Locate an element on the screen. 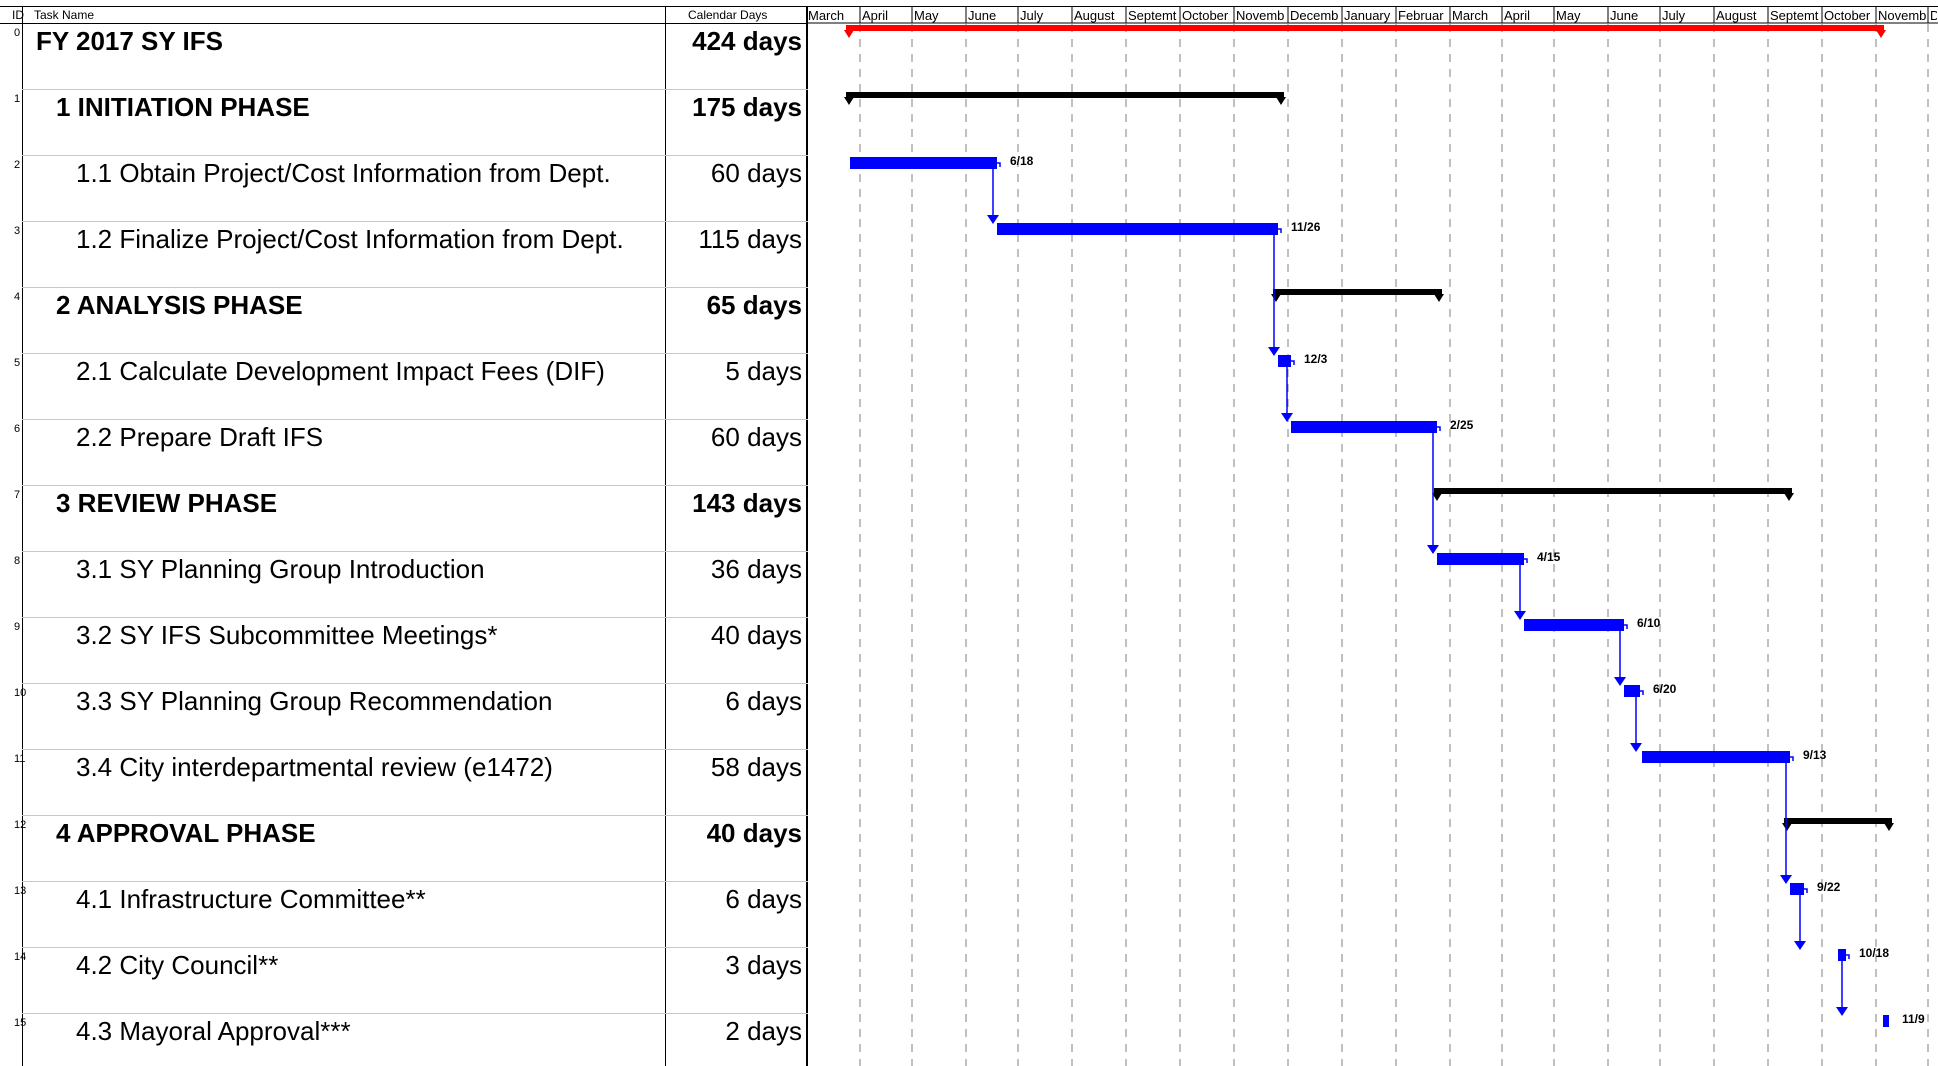 This screenshot has height=1066, width=1938. duration-cell: 424 days is located at coordinates (747, 41).